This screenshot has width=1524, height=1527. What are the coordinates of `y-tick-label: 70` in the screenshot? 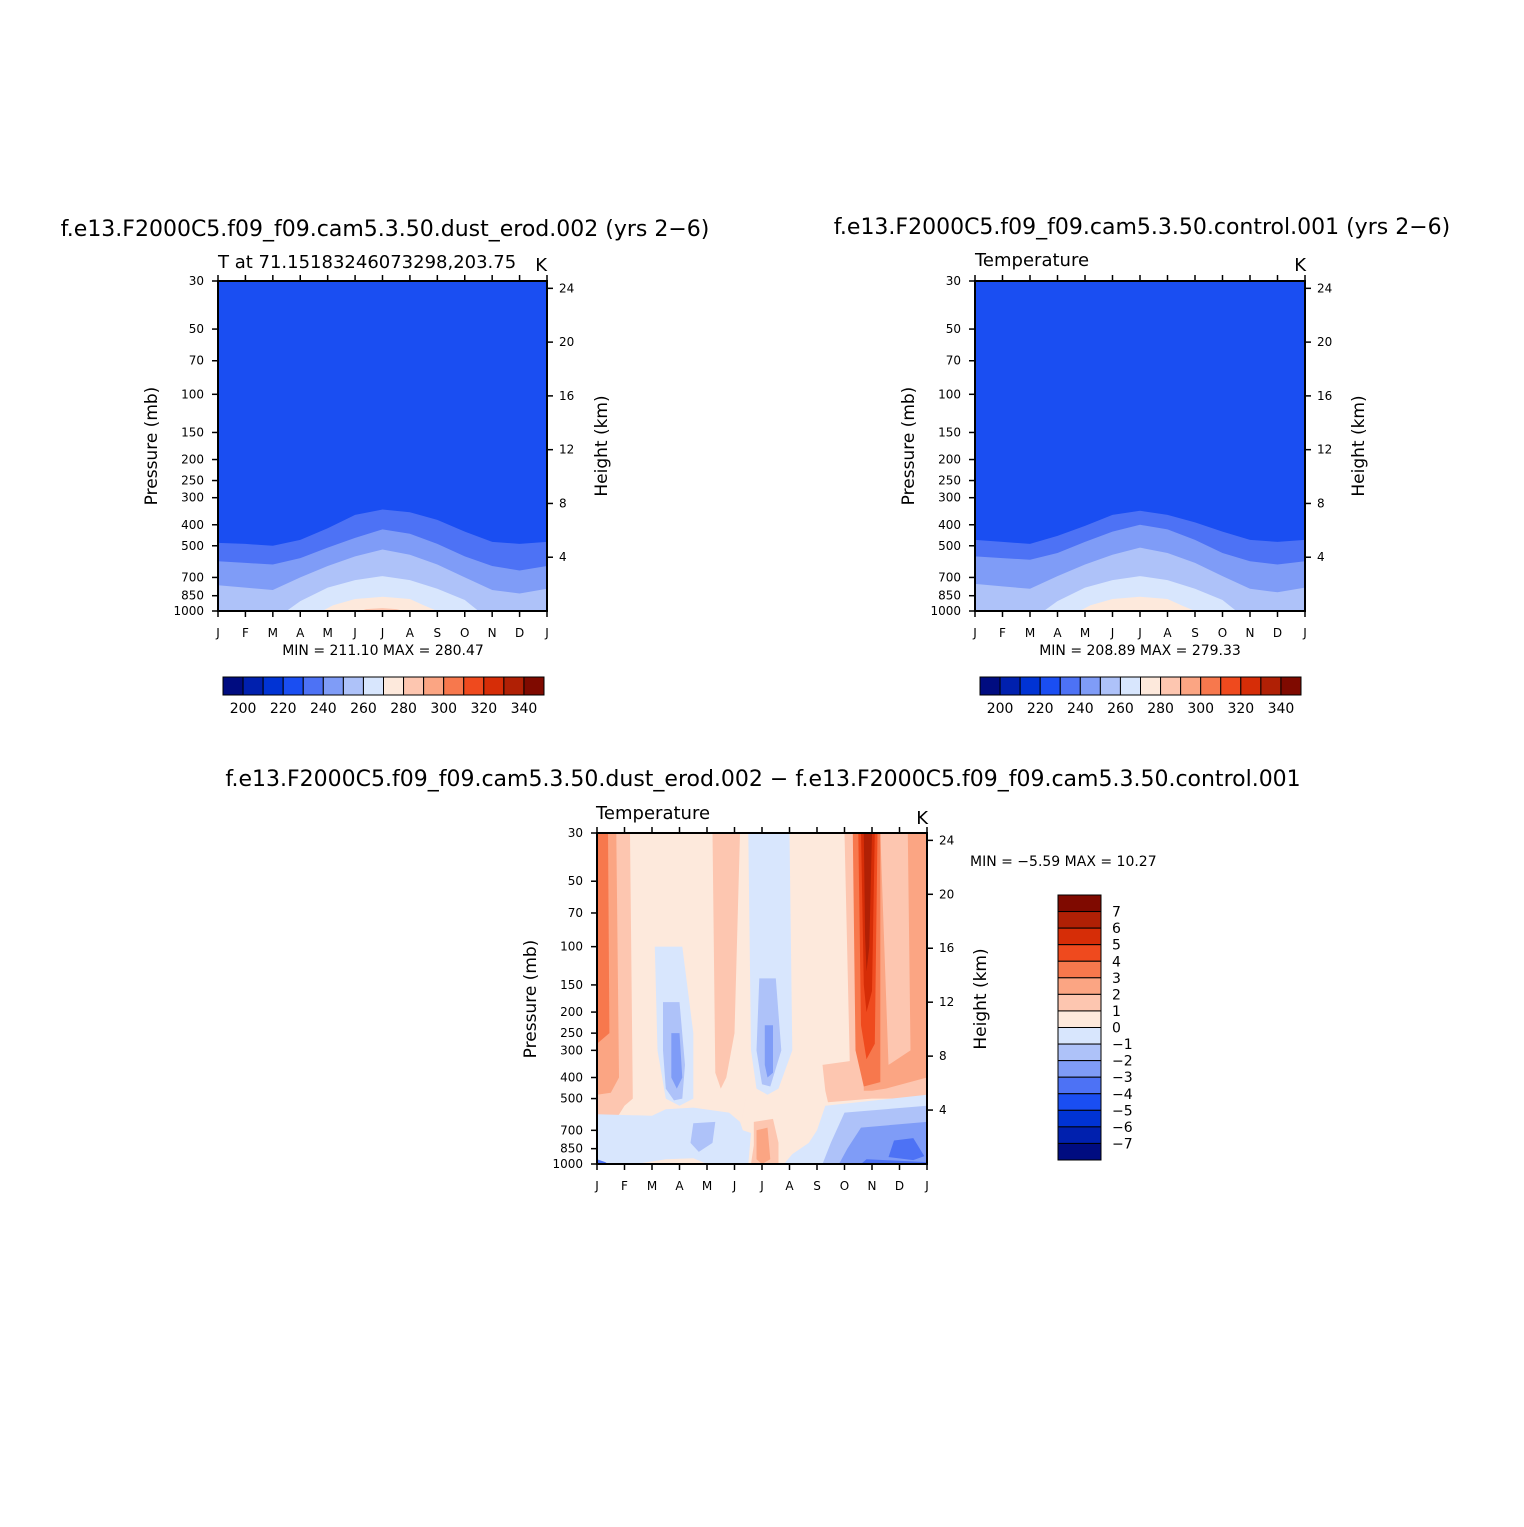 It's located at (196, 361).